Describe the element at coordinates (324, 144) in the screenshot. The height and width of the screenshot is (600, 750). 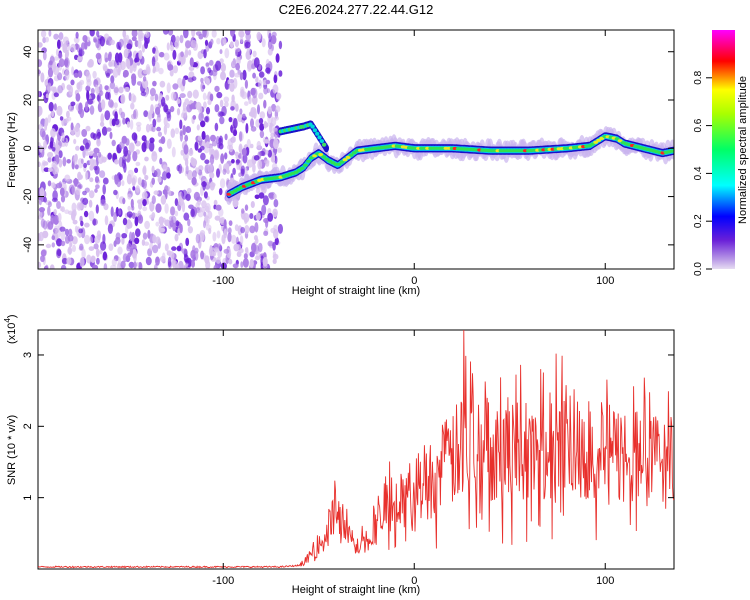
I see `branch-core` at that location.